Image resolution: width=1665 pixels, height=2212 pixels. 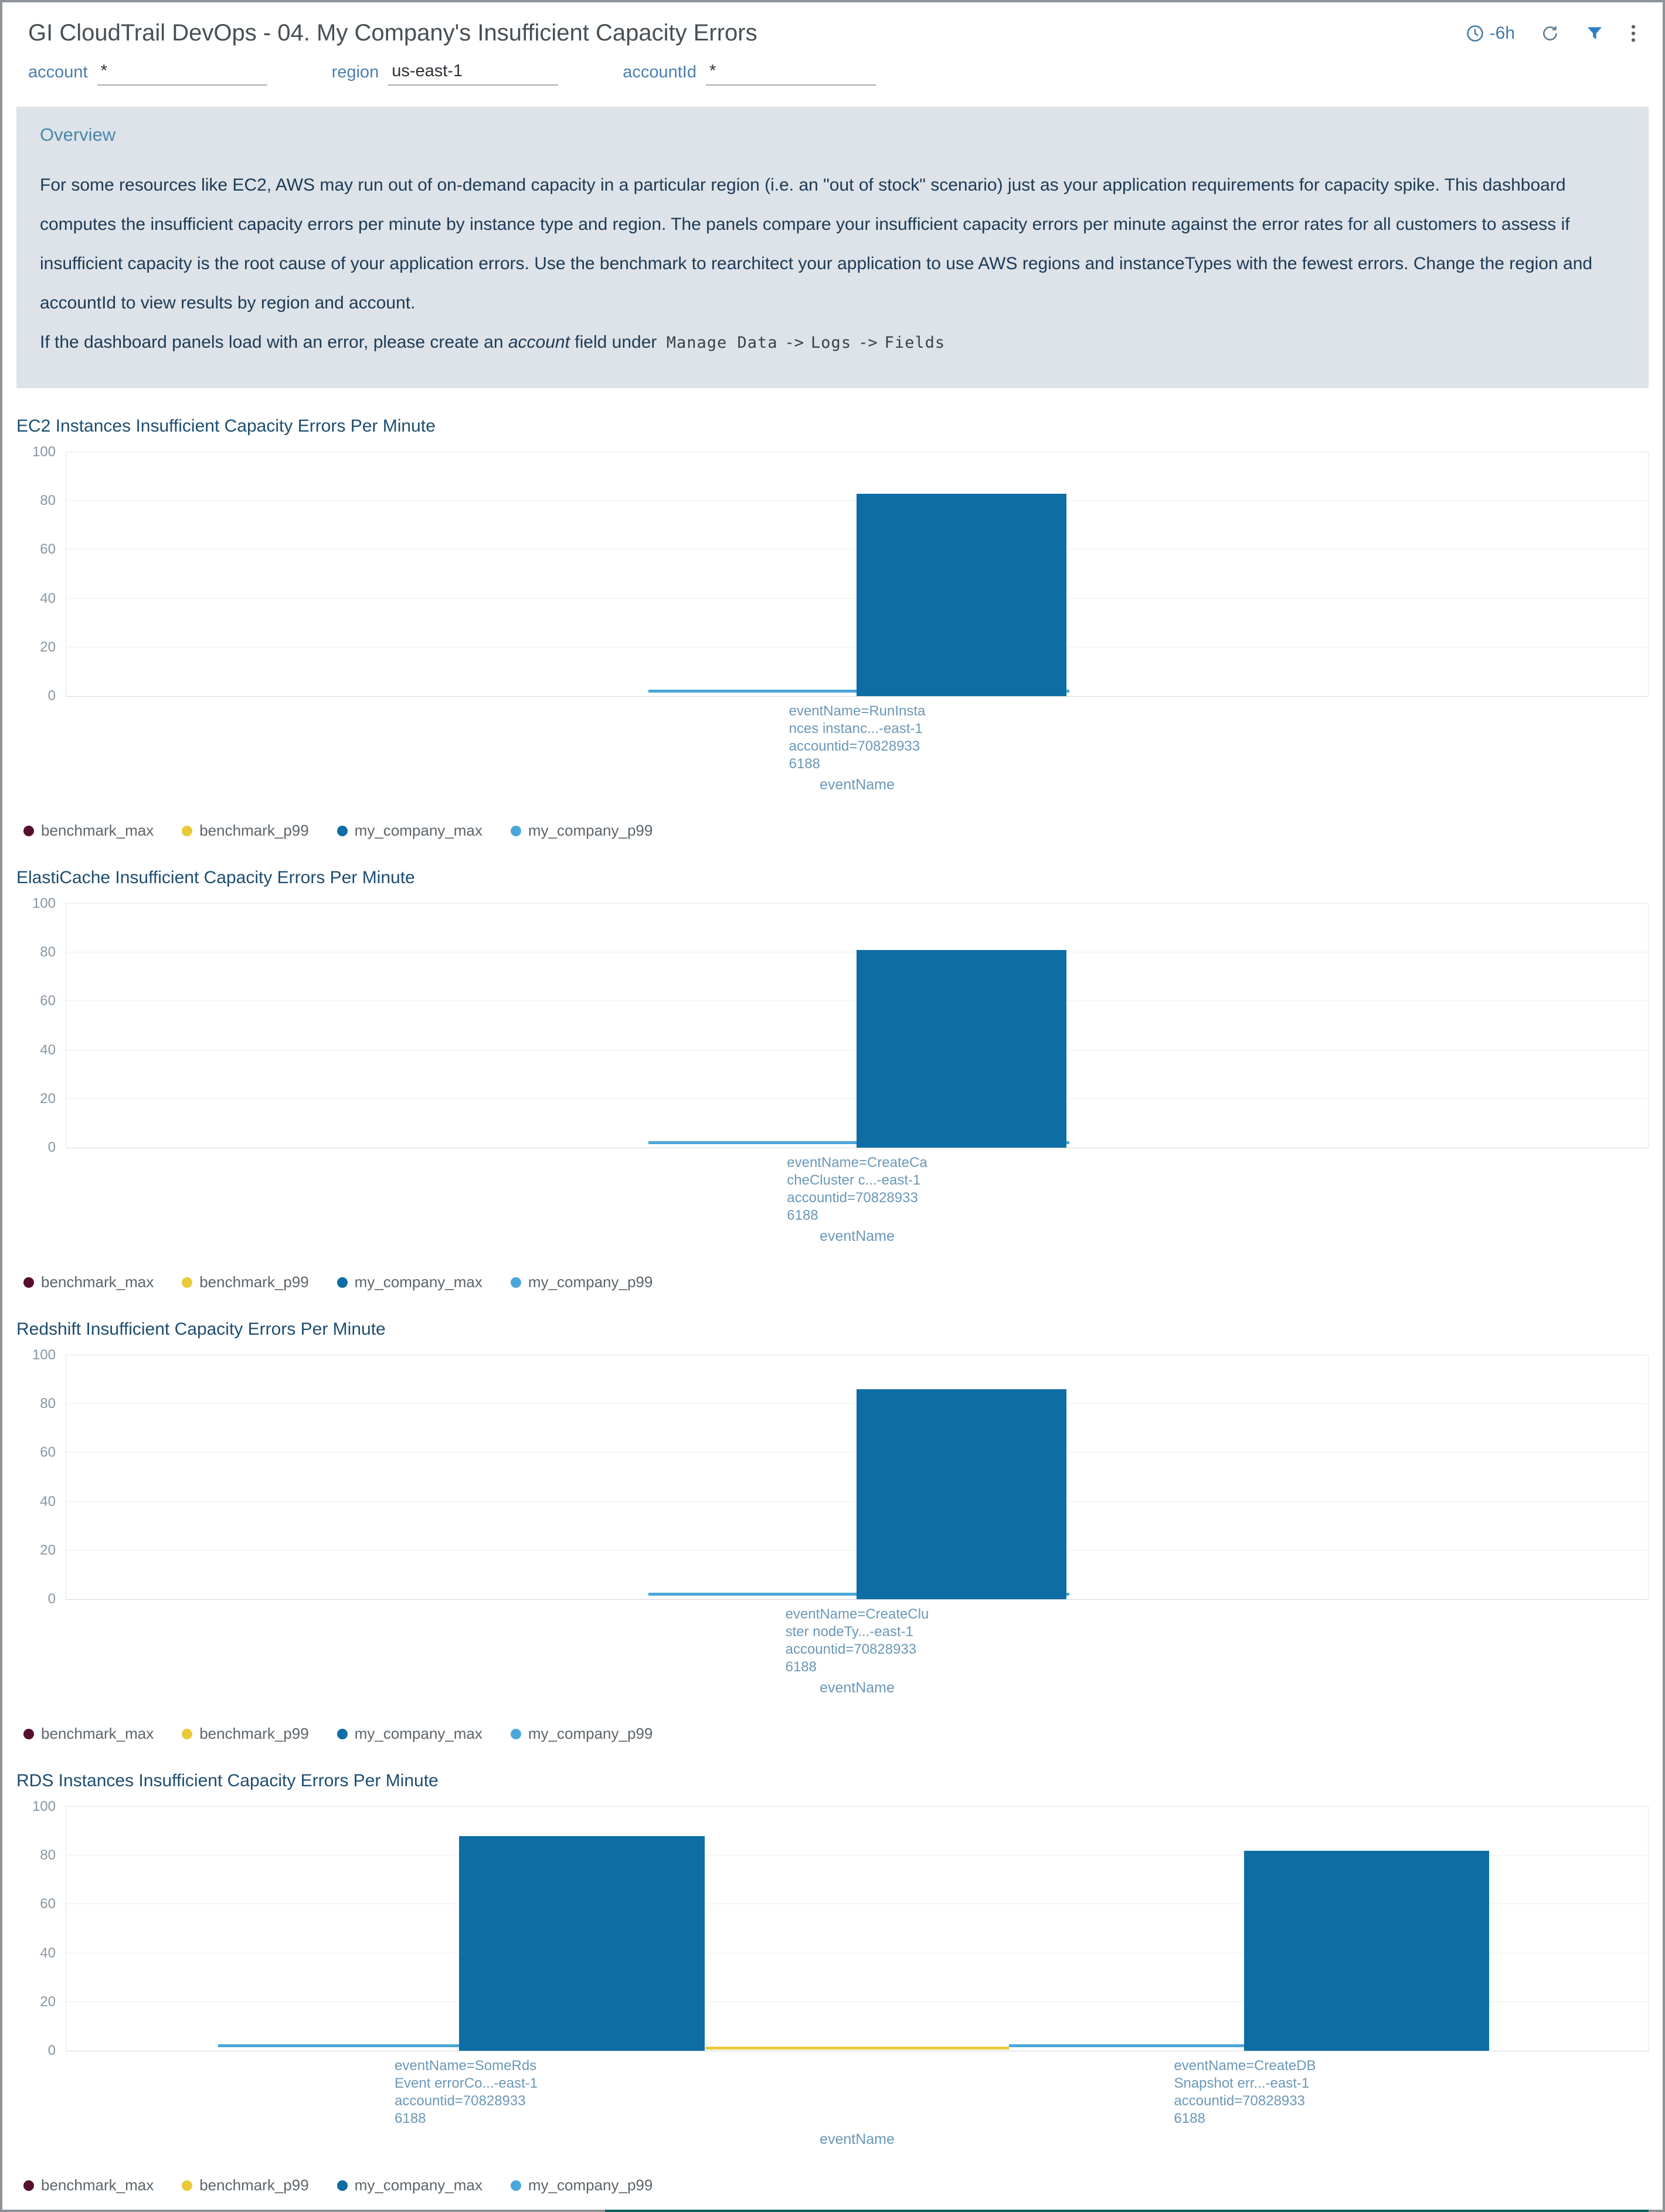 I want to click on header-actions: -6h, so click(x=1552, y=33).